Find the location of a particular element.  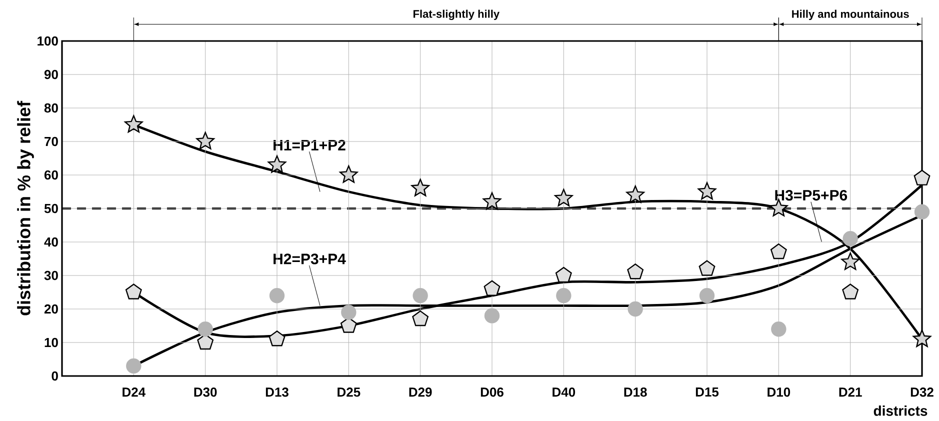

x-tick-label: D06 is located at coordinates (492, 392).